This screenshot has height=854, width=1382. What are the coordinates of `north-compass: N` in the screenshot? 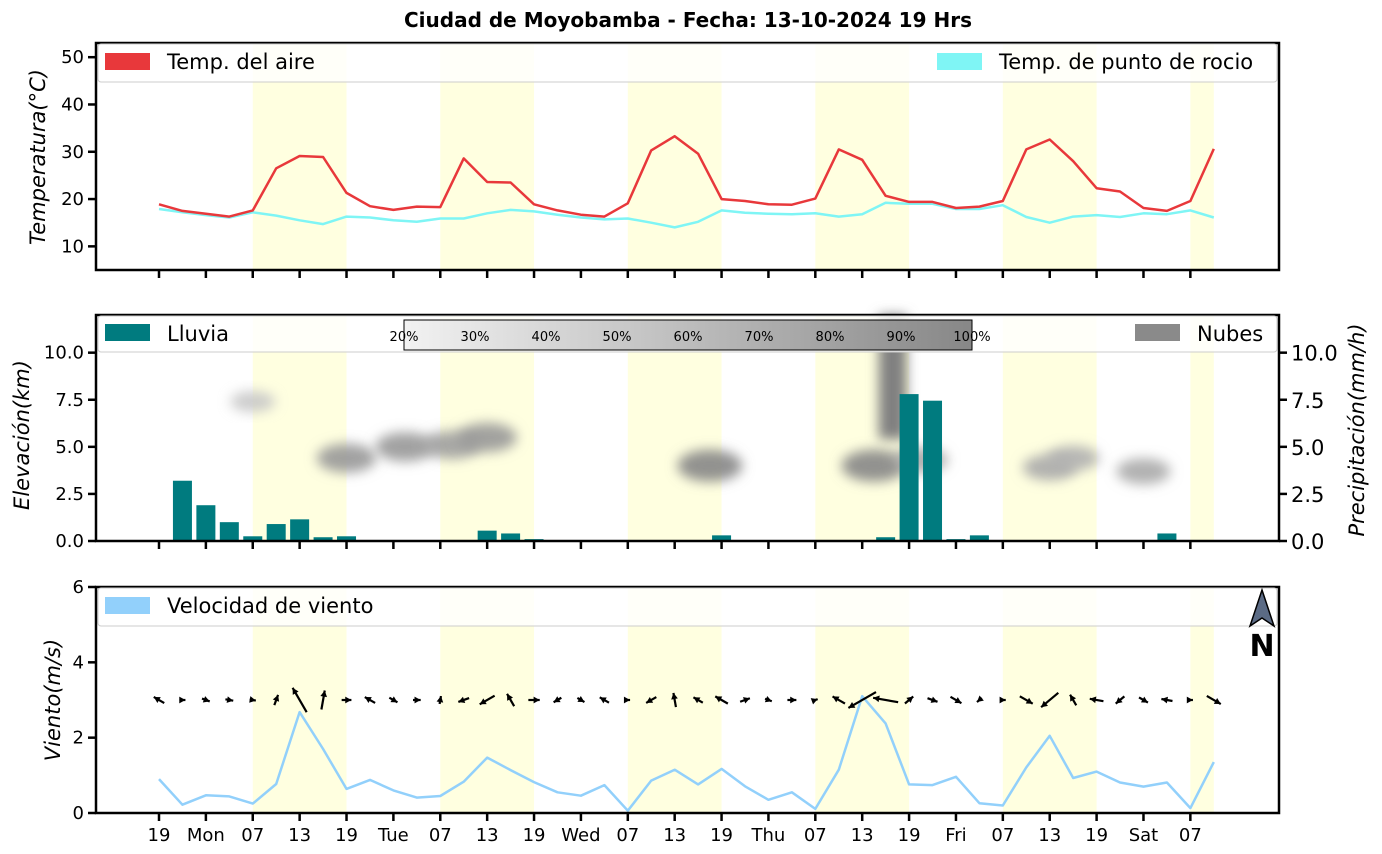 It's located at (1262, 625).